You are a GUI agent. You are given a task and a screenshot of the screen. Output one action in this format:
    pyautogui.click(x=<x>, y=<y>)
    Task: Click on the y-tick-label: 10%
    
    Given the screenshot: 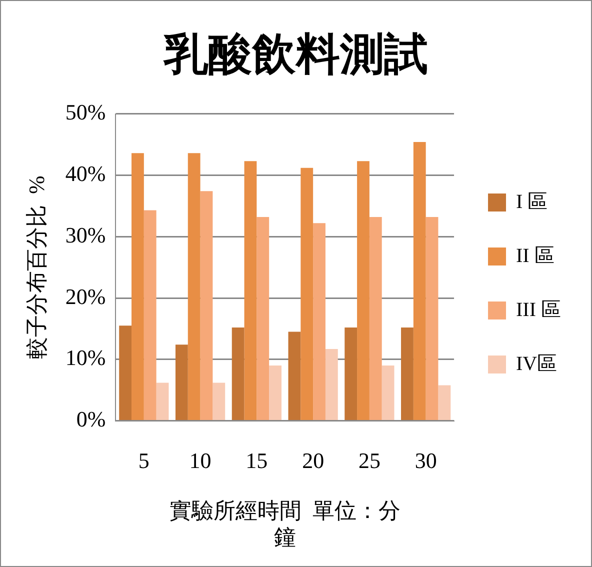 What is the action you would take?
    pyautogui.click(x=85, y=357)
    